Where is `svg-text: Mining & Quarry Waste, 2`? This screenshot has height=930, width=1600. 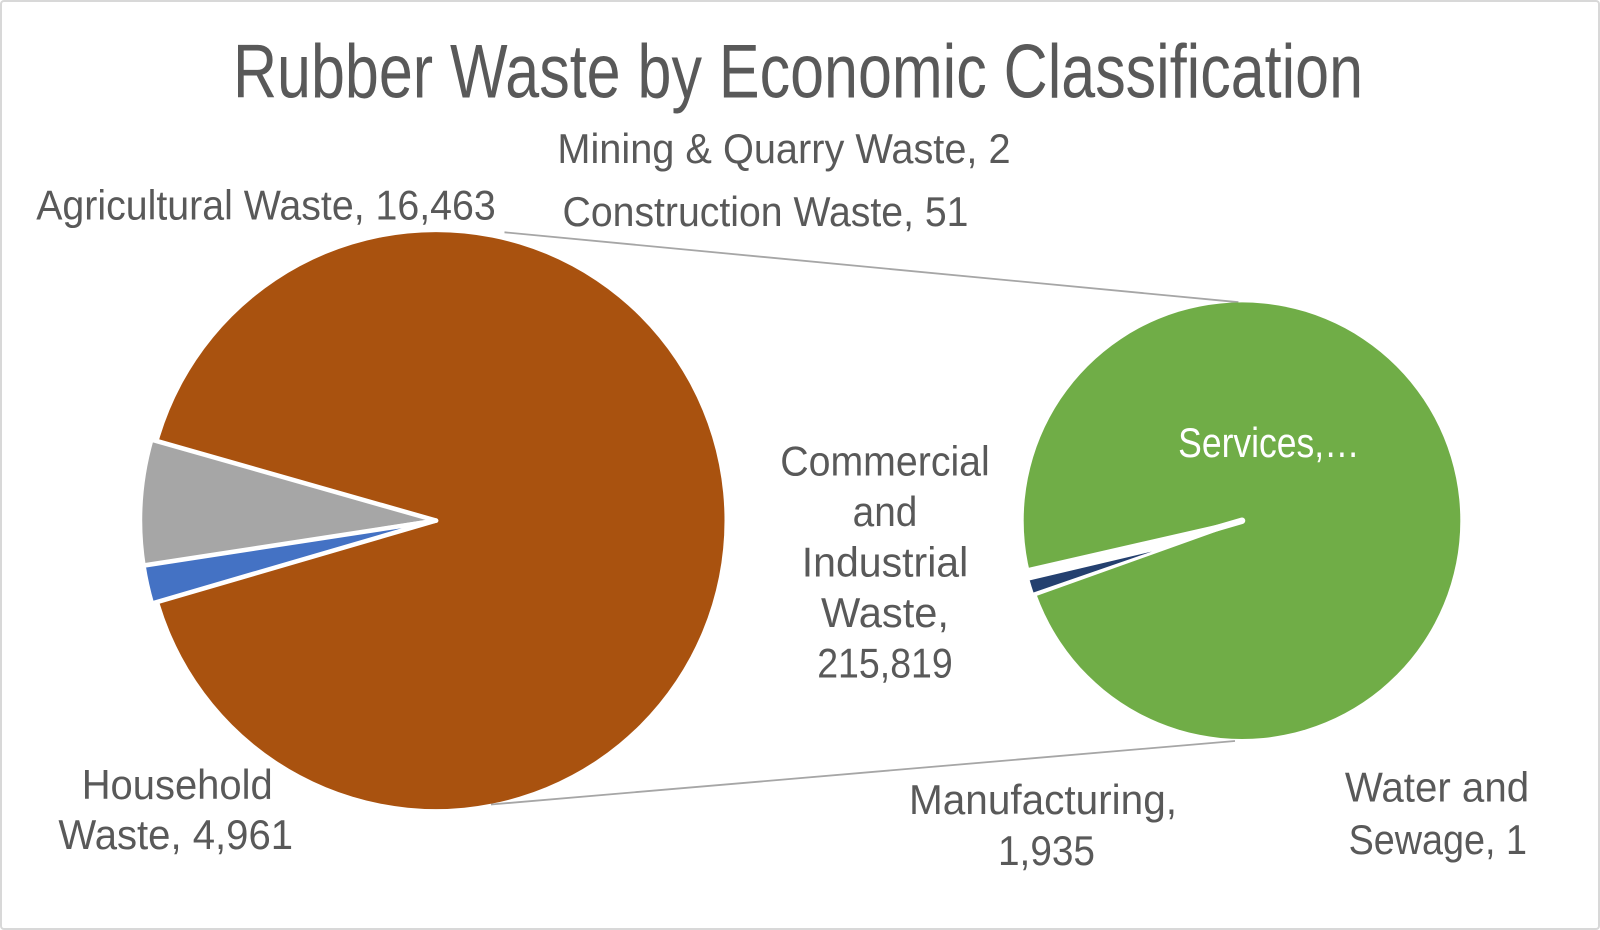 svg-text: Mining & Quarry Waste, 2 is located at coordinates (783, 148).